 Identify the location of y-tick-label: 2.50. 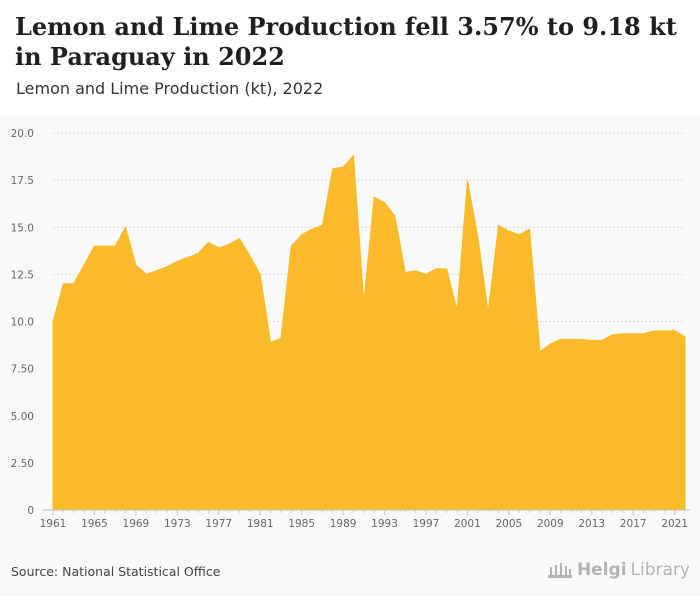
(22, 464).